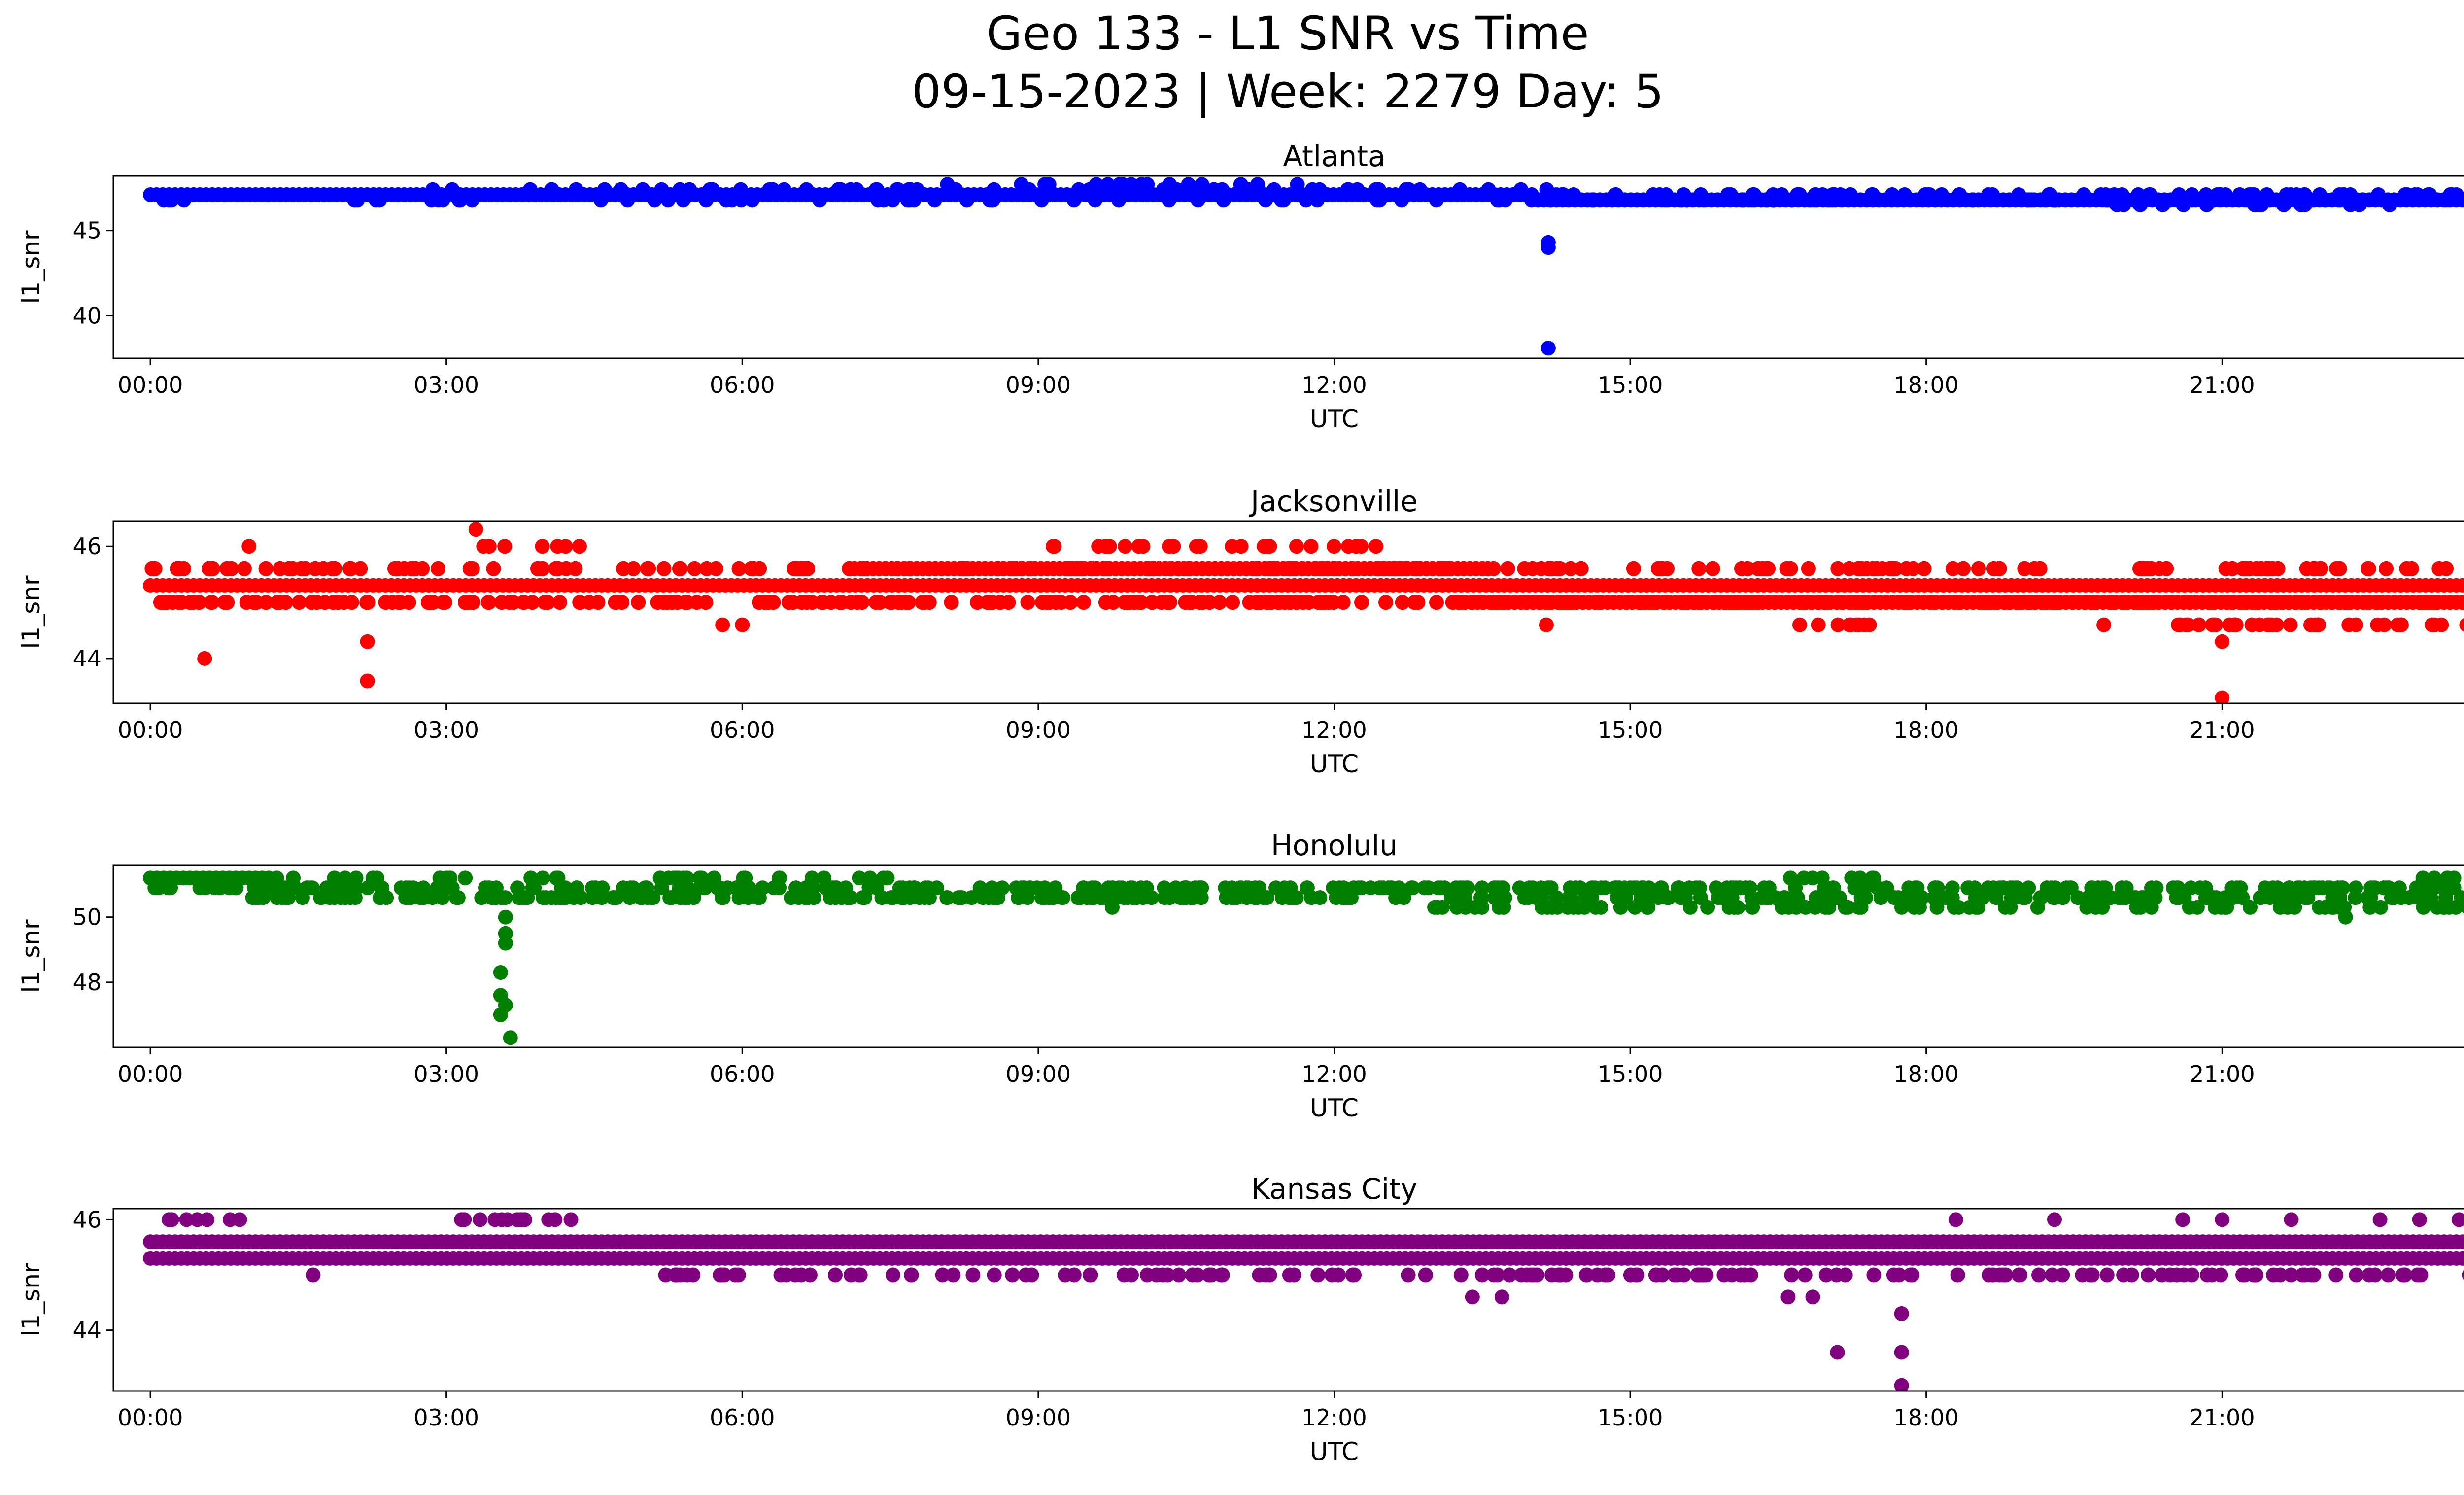 Image resolution: width=2464 pixels, height=1495 pixels. I want to click on y-axis-label: l1_snr, so click(31, 612).